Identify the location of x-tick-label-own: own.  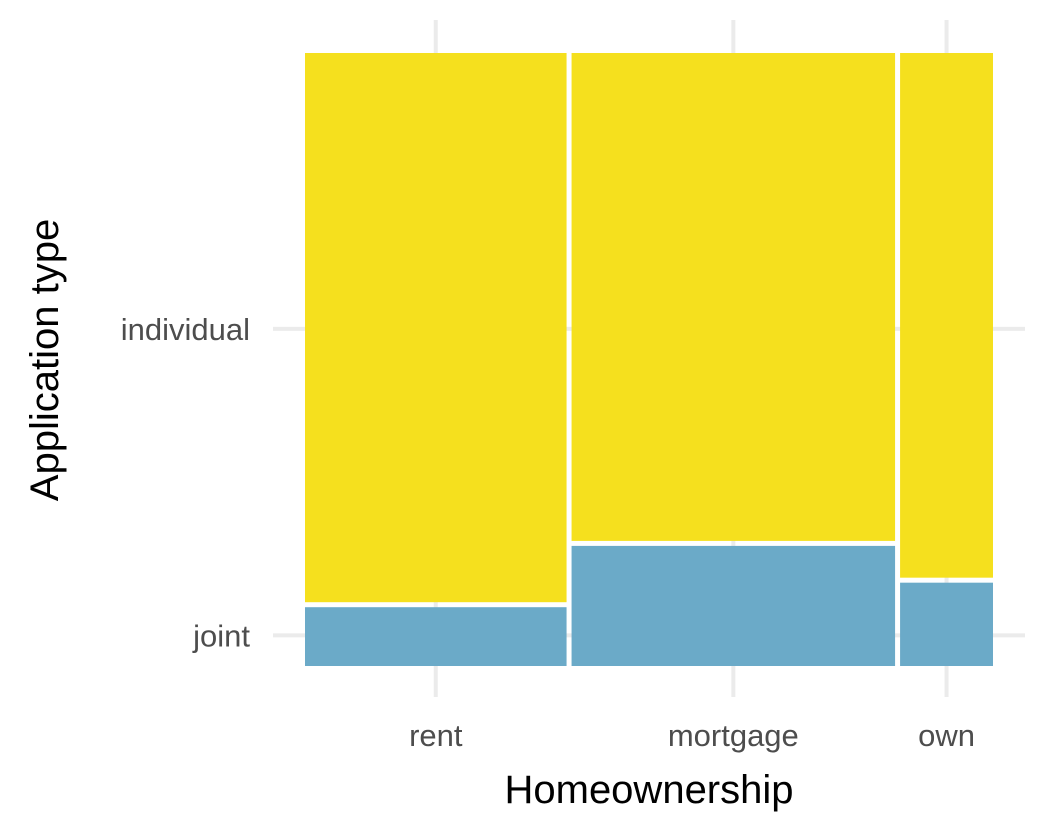
(946, 735).